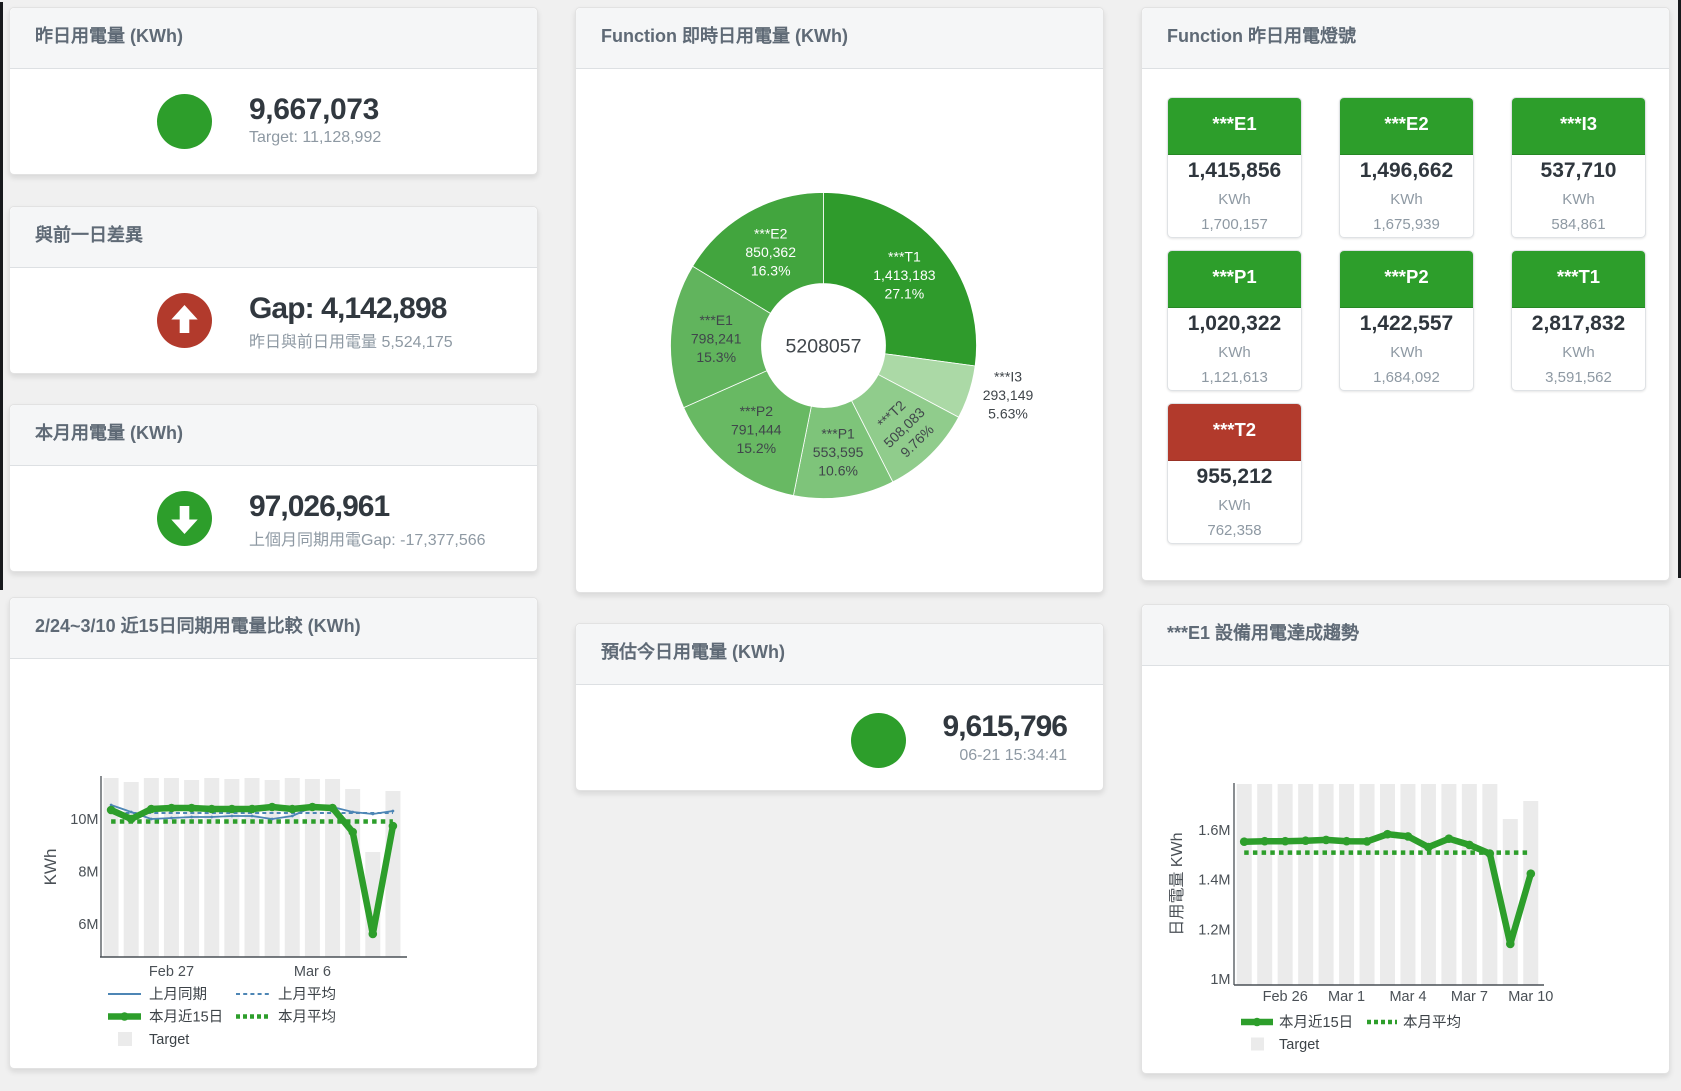 The width and height of the screenshot is (1681, 1091). What do you see at coordinates (838, 452) in the screenshot?
I see `svg-text: 553,595` at bounding box center [838, 452].